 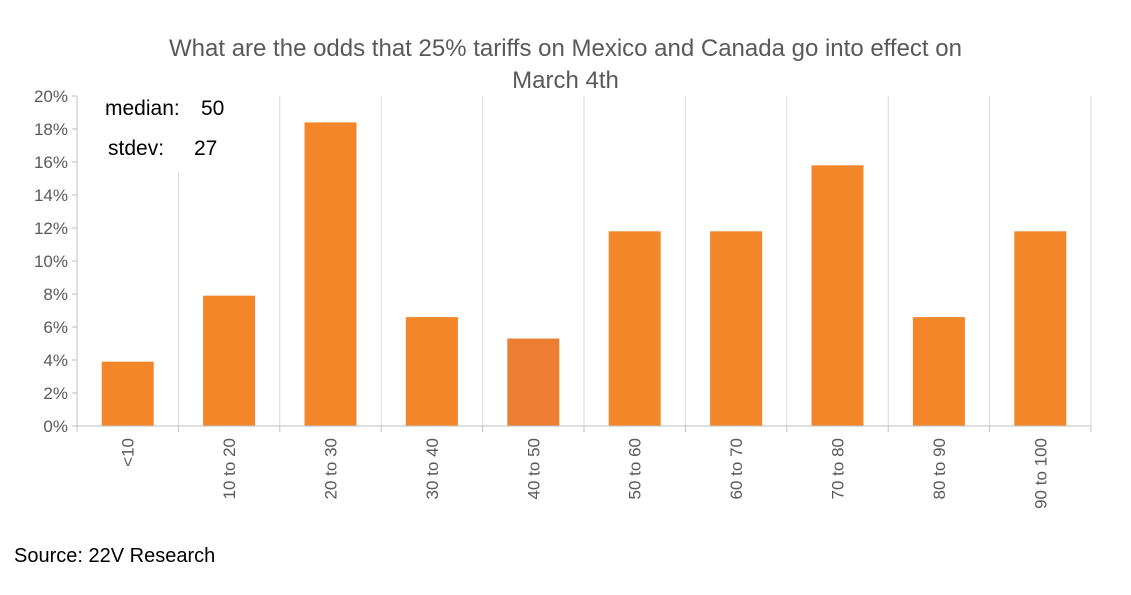 What do you see at coordinates (51, 96) in the screenshot?
I see `y-tick-label: 20%` at bounding box center [51, 96].